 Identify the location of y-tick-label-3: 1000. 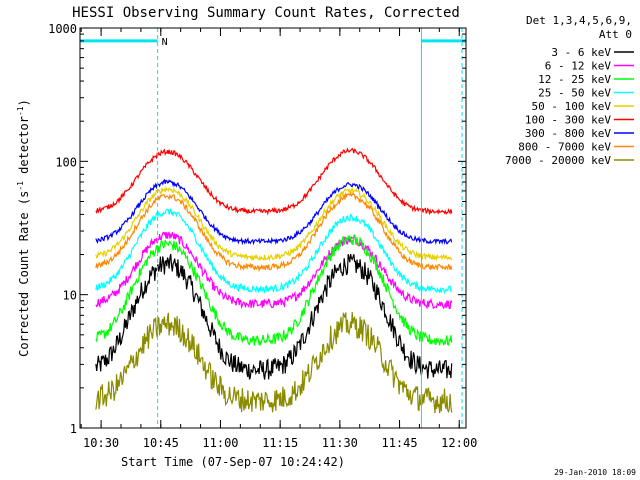
(62, 29).